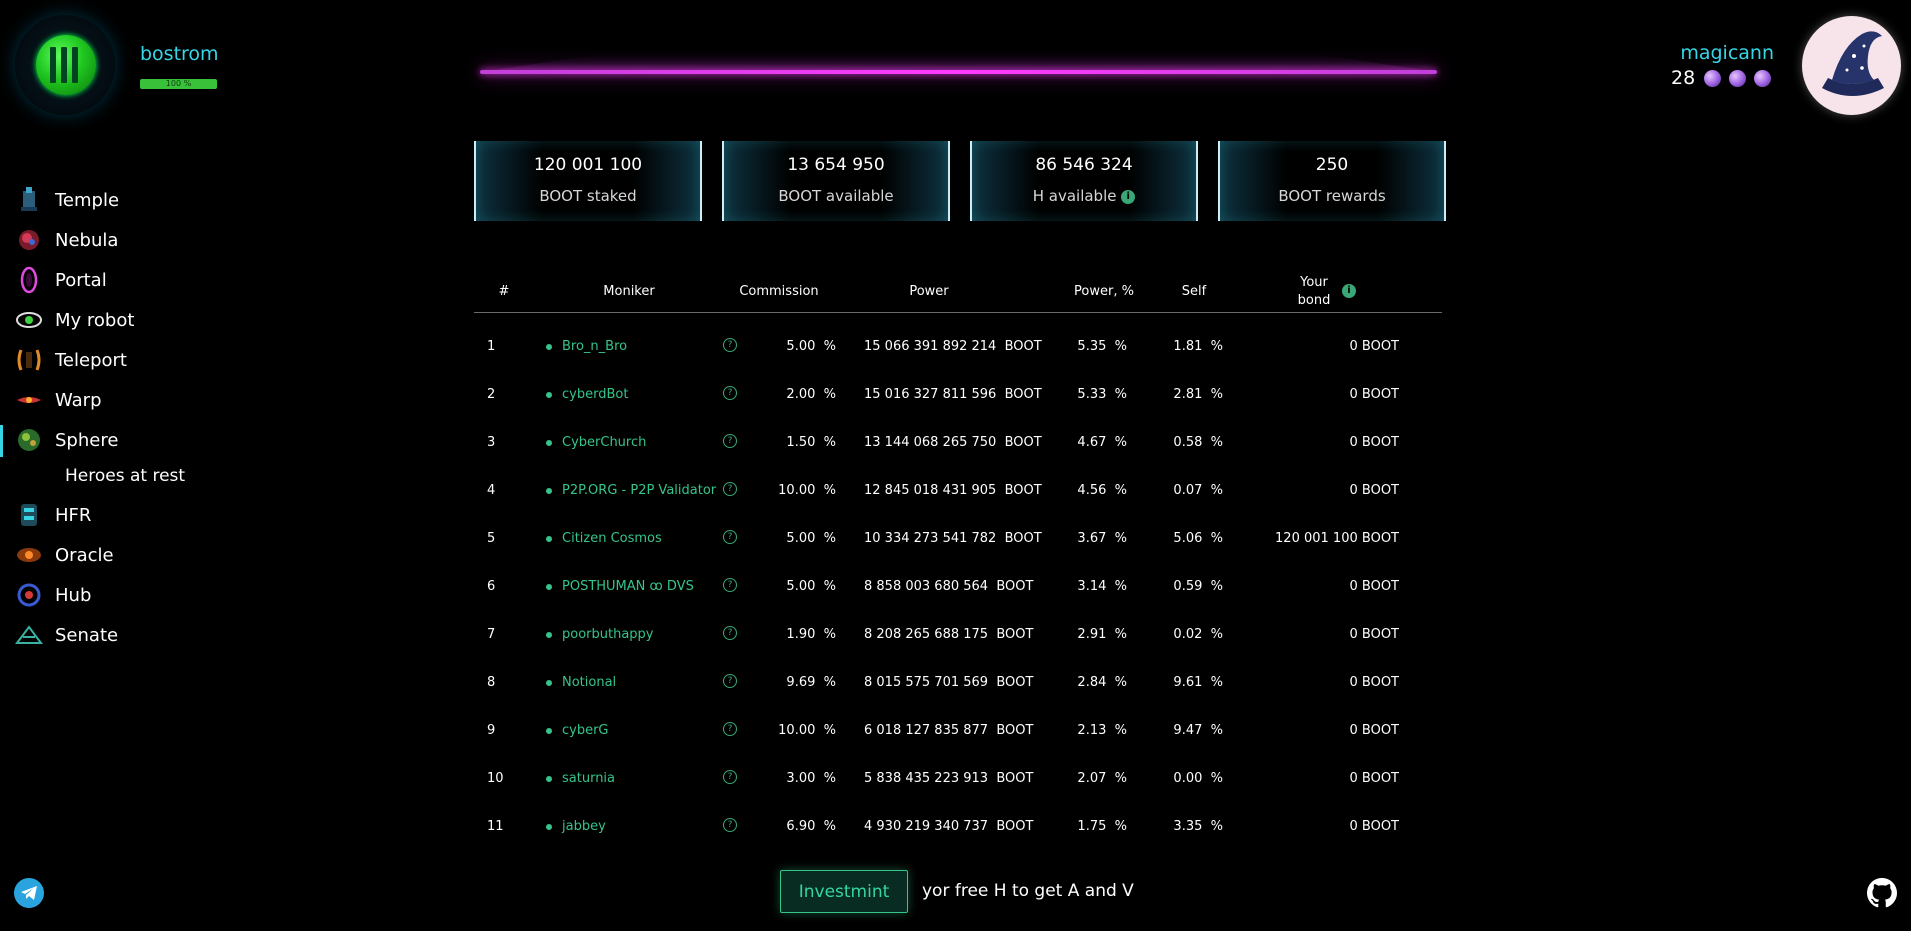 The width and height of the screenshot is (1911, 931). Describe the element at coordinates (596, 442) in the screenshot. I see `row-moniker: CyberChurch` at that location.